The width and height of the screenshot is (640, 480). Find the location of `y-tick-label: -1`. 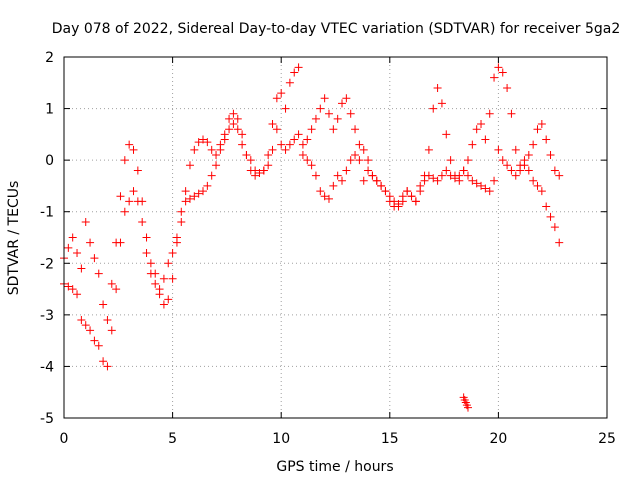

y-tick-label: -1 is located at coordinates (47, 213).